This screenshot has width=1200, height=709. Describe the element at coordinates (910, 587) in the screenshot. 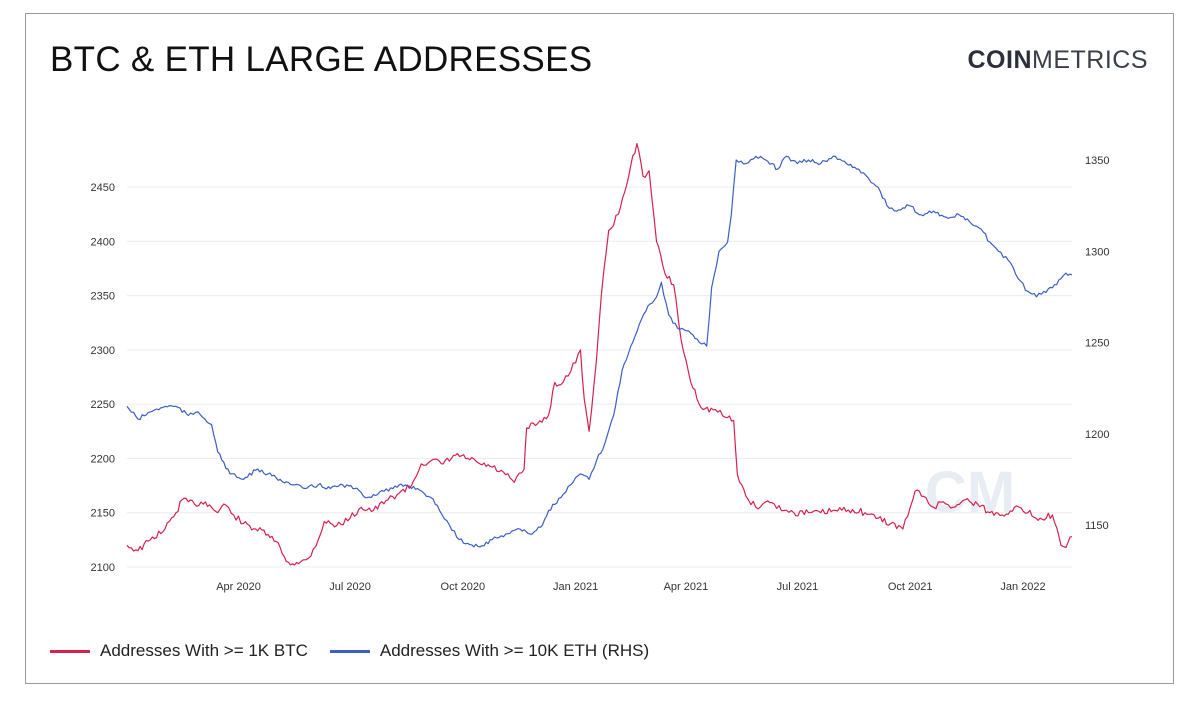

I see `x-tick-label: Oct 2021` at that location.